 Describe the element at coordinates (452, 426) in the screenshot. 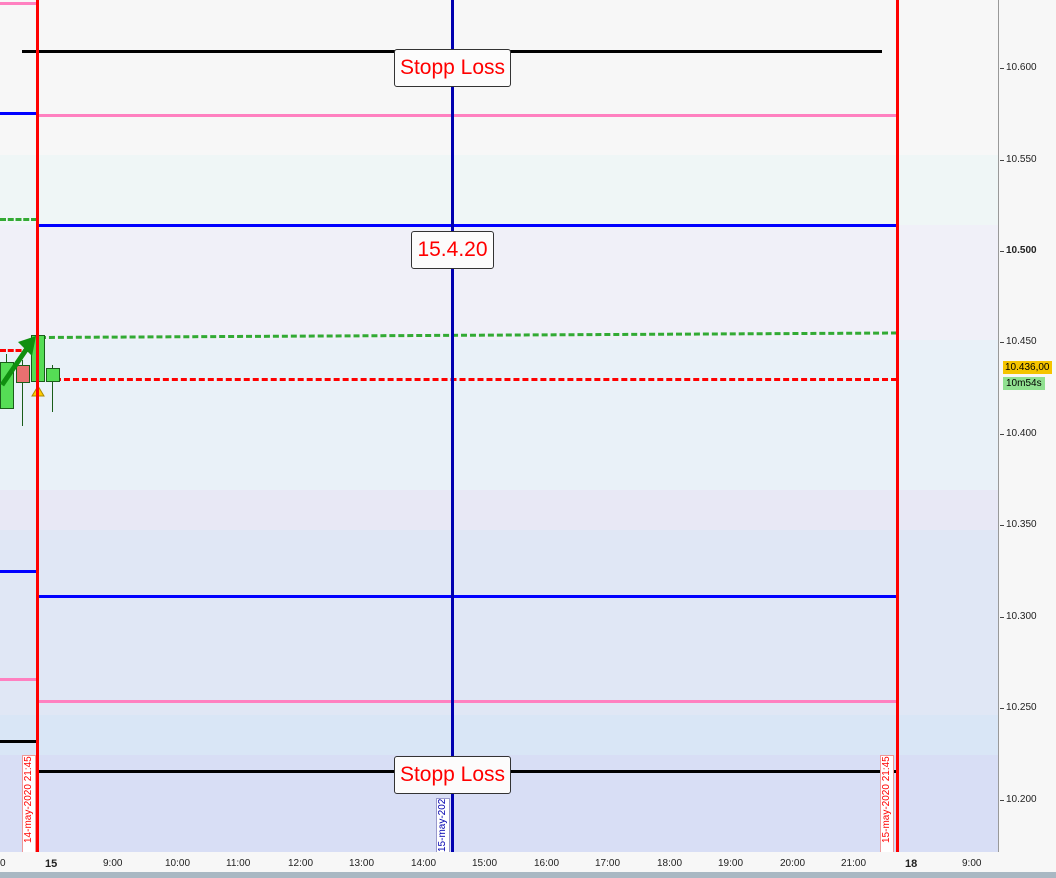

I see `vertical-line-mid` at that location.